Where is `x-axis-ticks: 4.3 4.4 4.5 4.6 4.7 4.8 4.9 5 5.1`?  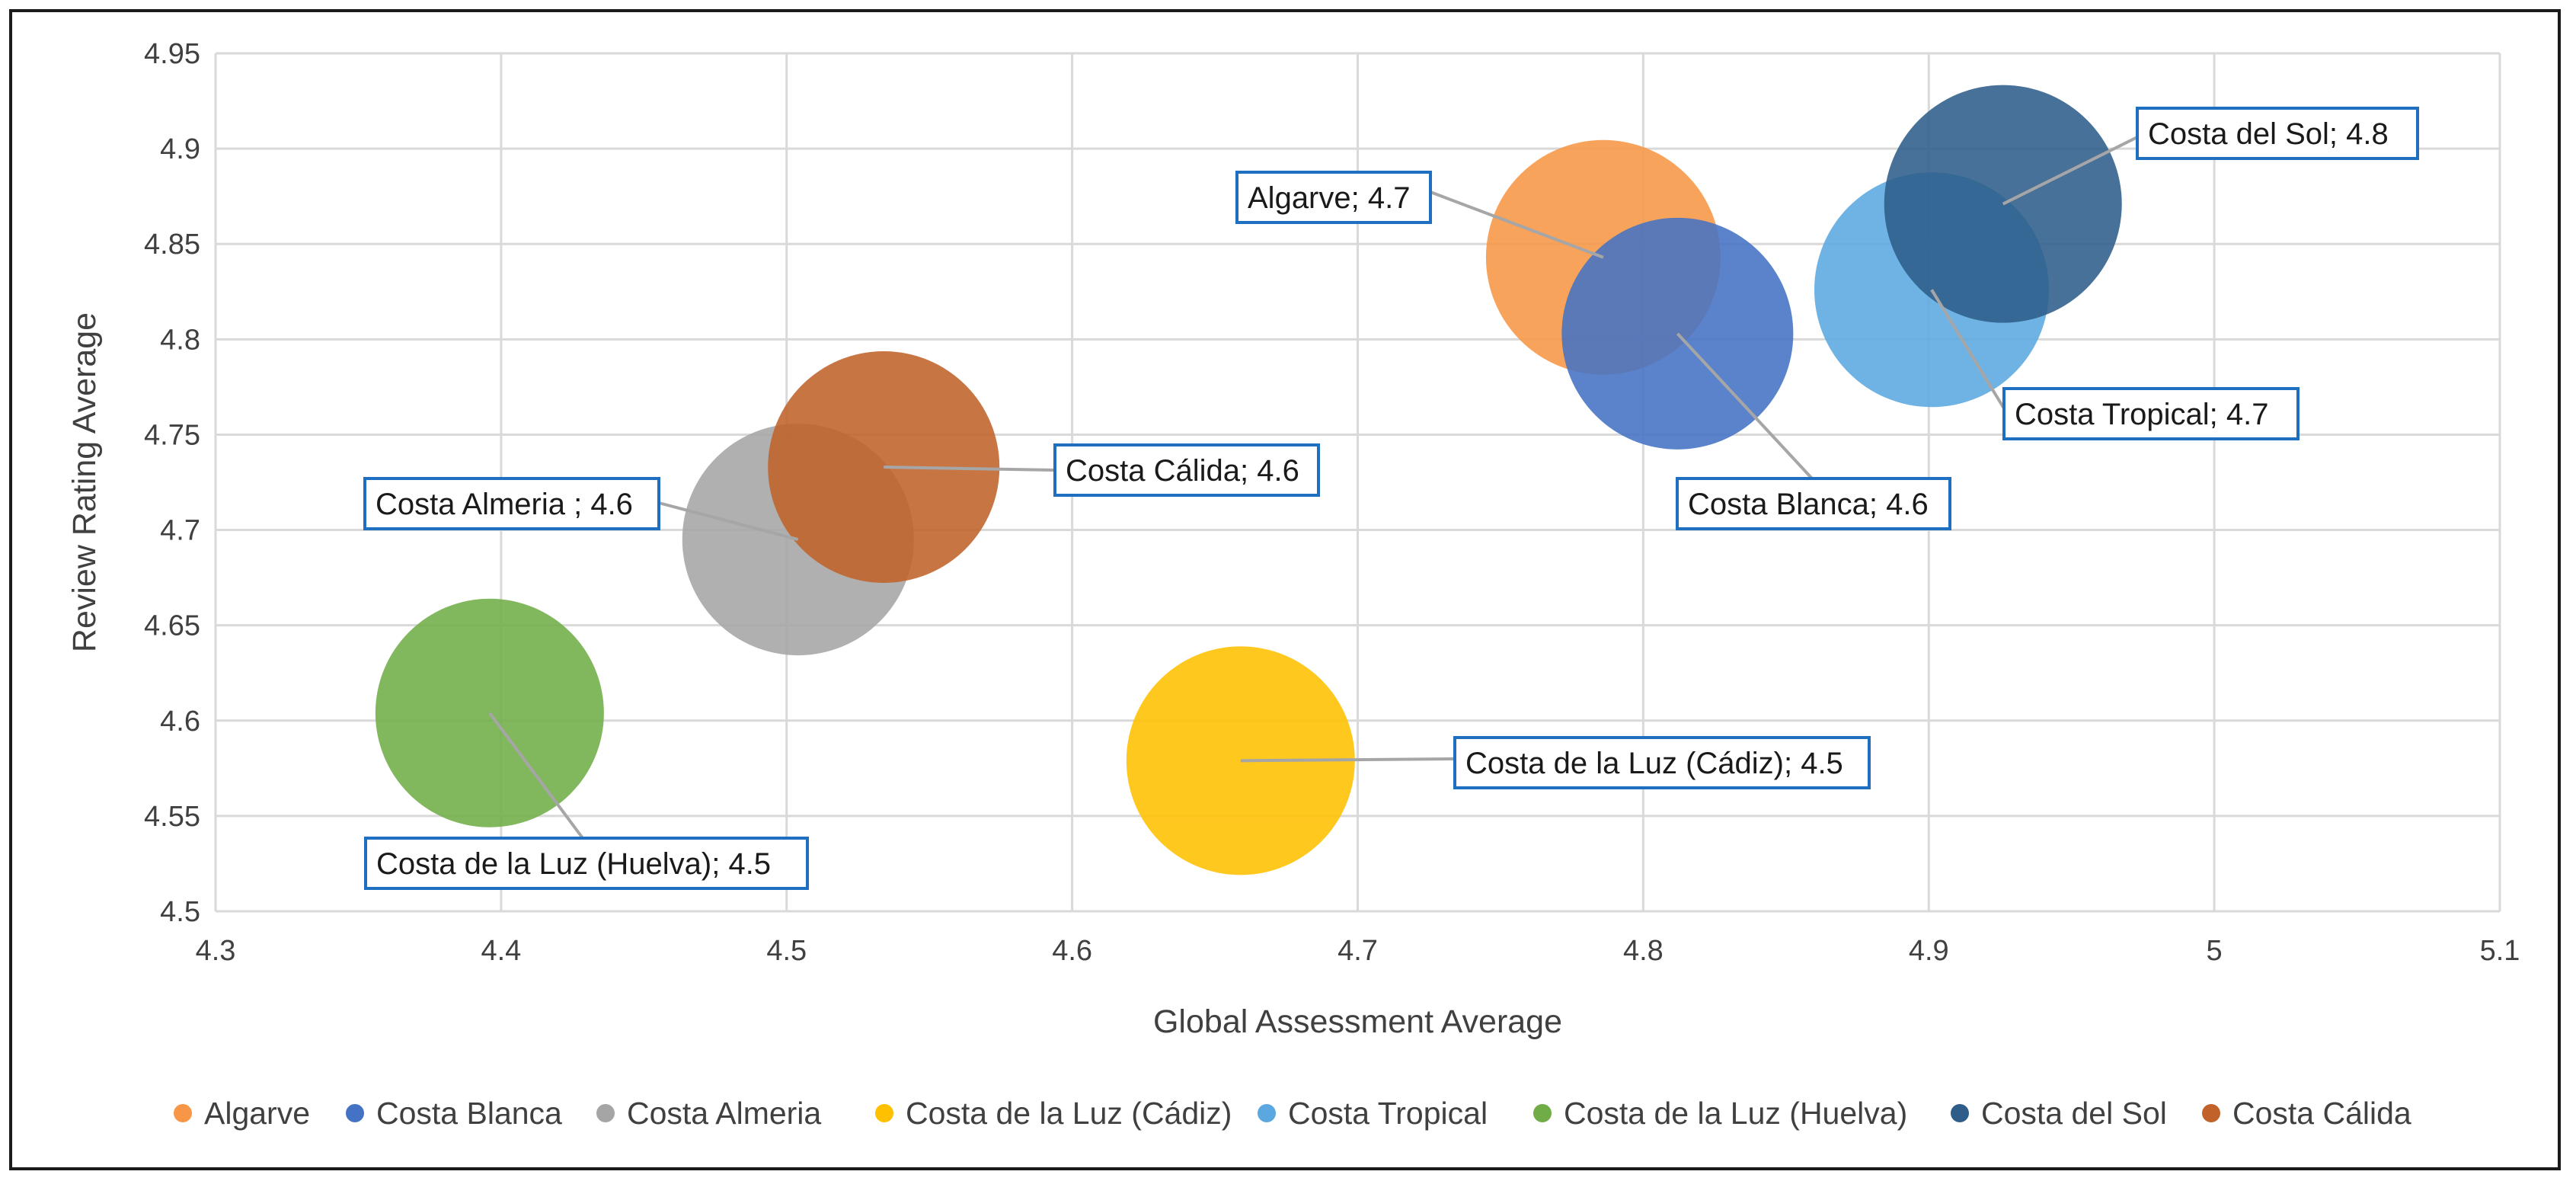
x-axis-ticks: 4.3 4.4 4.5 4.6 4.7 4.8 4.9 5 5.1 is located at coordinates (1358, 951).